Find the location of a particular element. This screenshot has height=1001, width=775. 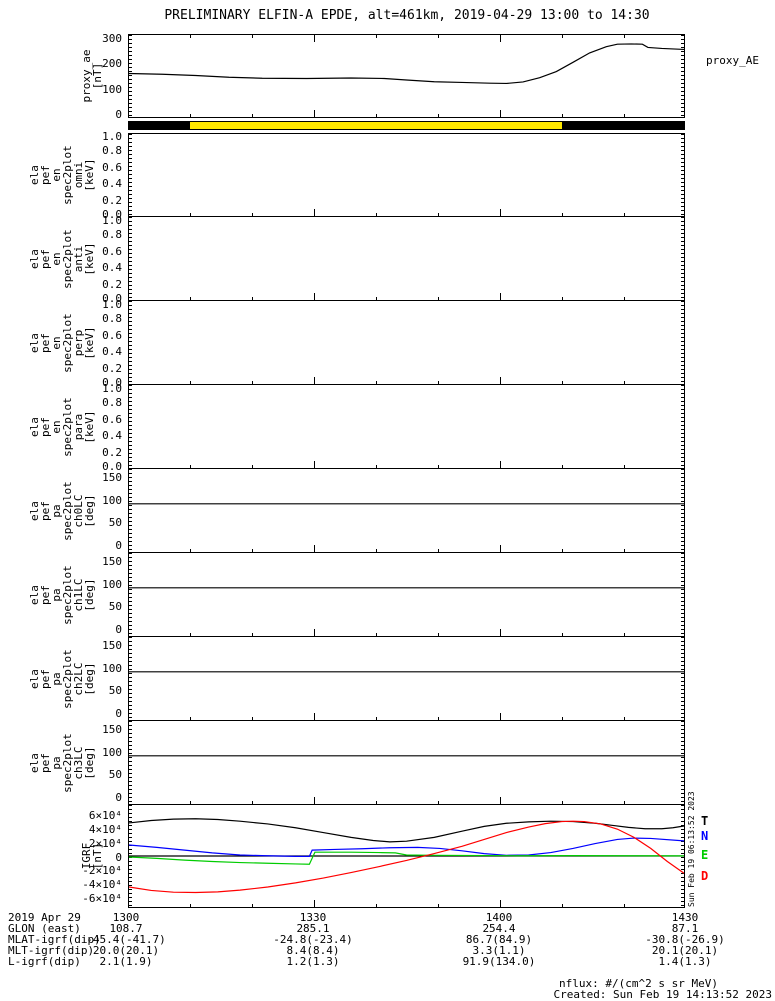

xtick-label: 1330 is located at coordinates (313, 917).